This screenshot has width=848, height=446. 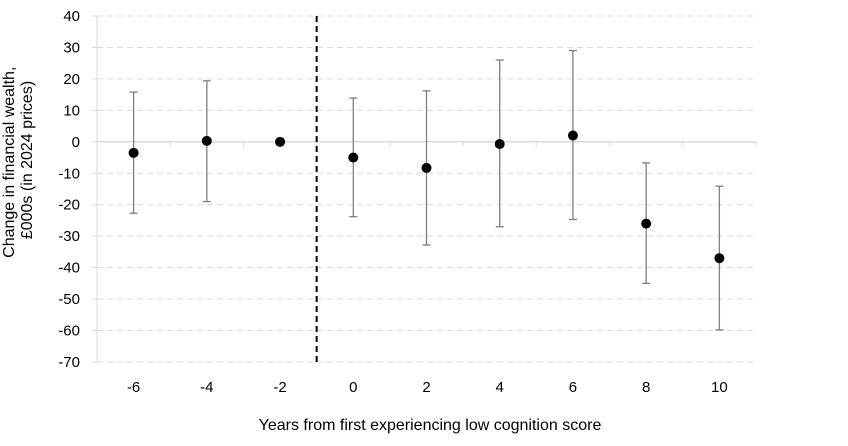 What do you see at coordinates (9, 162) in the screenshot?
I see `y-axis-title-line-1: Change in financial wealth,` at bounding box center [9, 162].